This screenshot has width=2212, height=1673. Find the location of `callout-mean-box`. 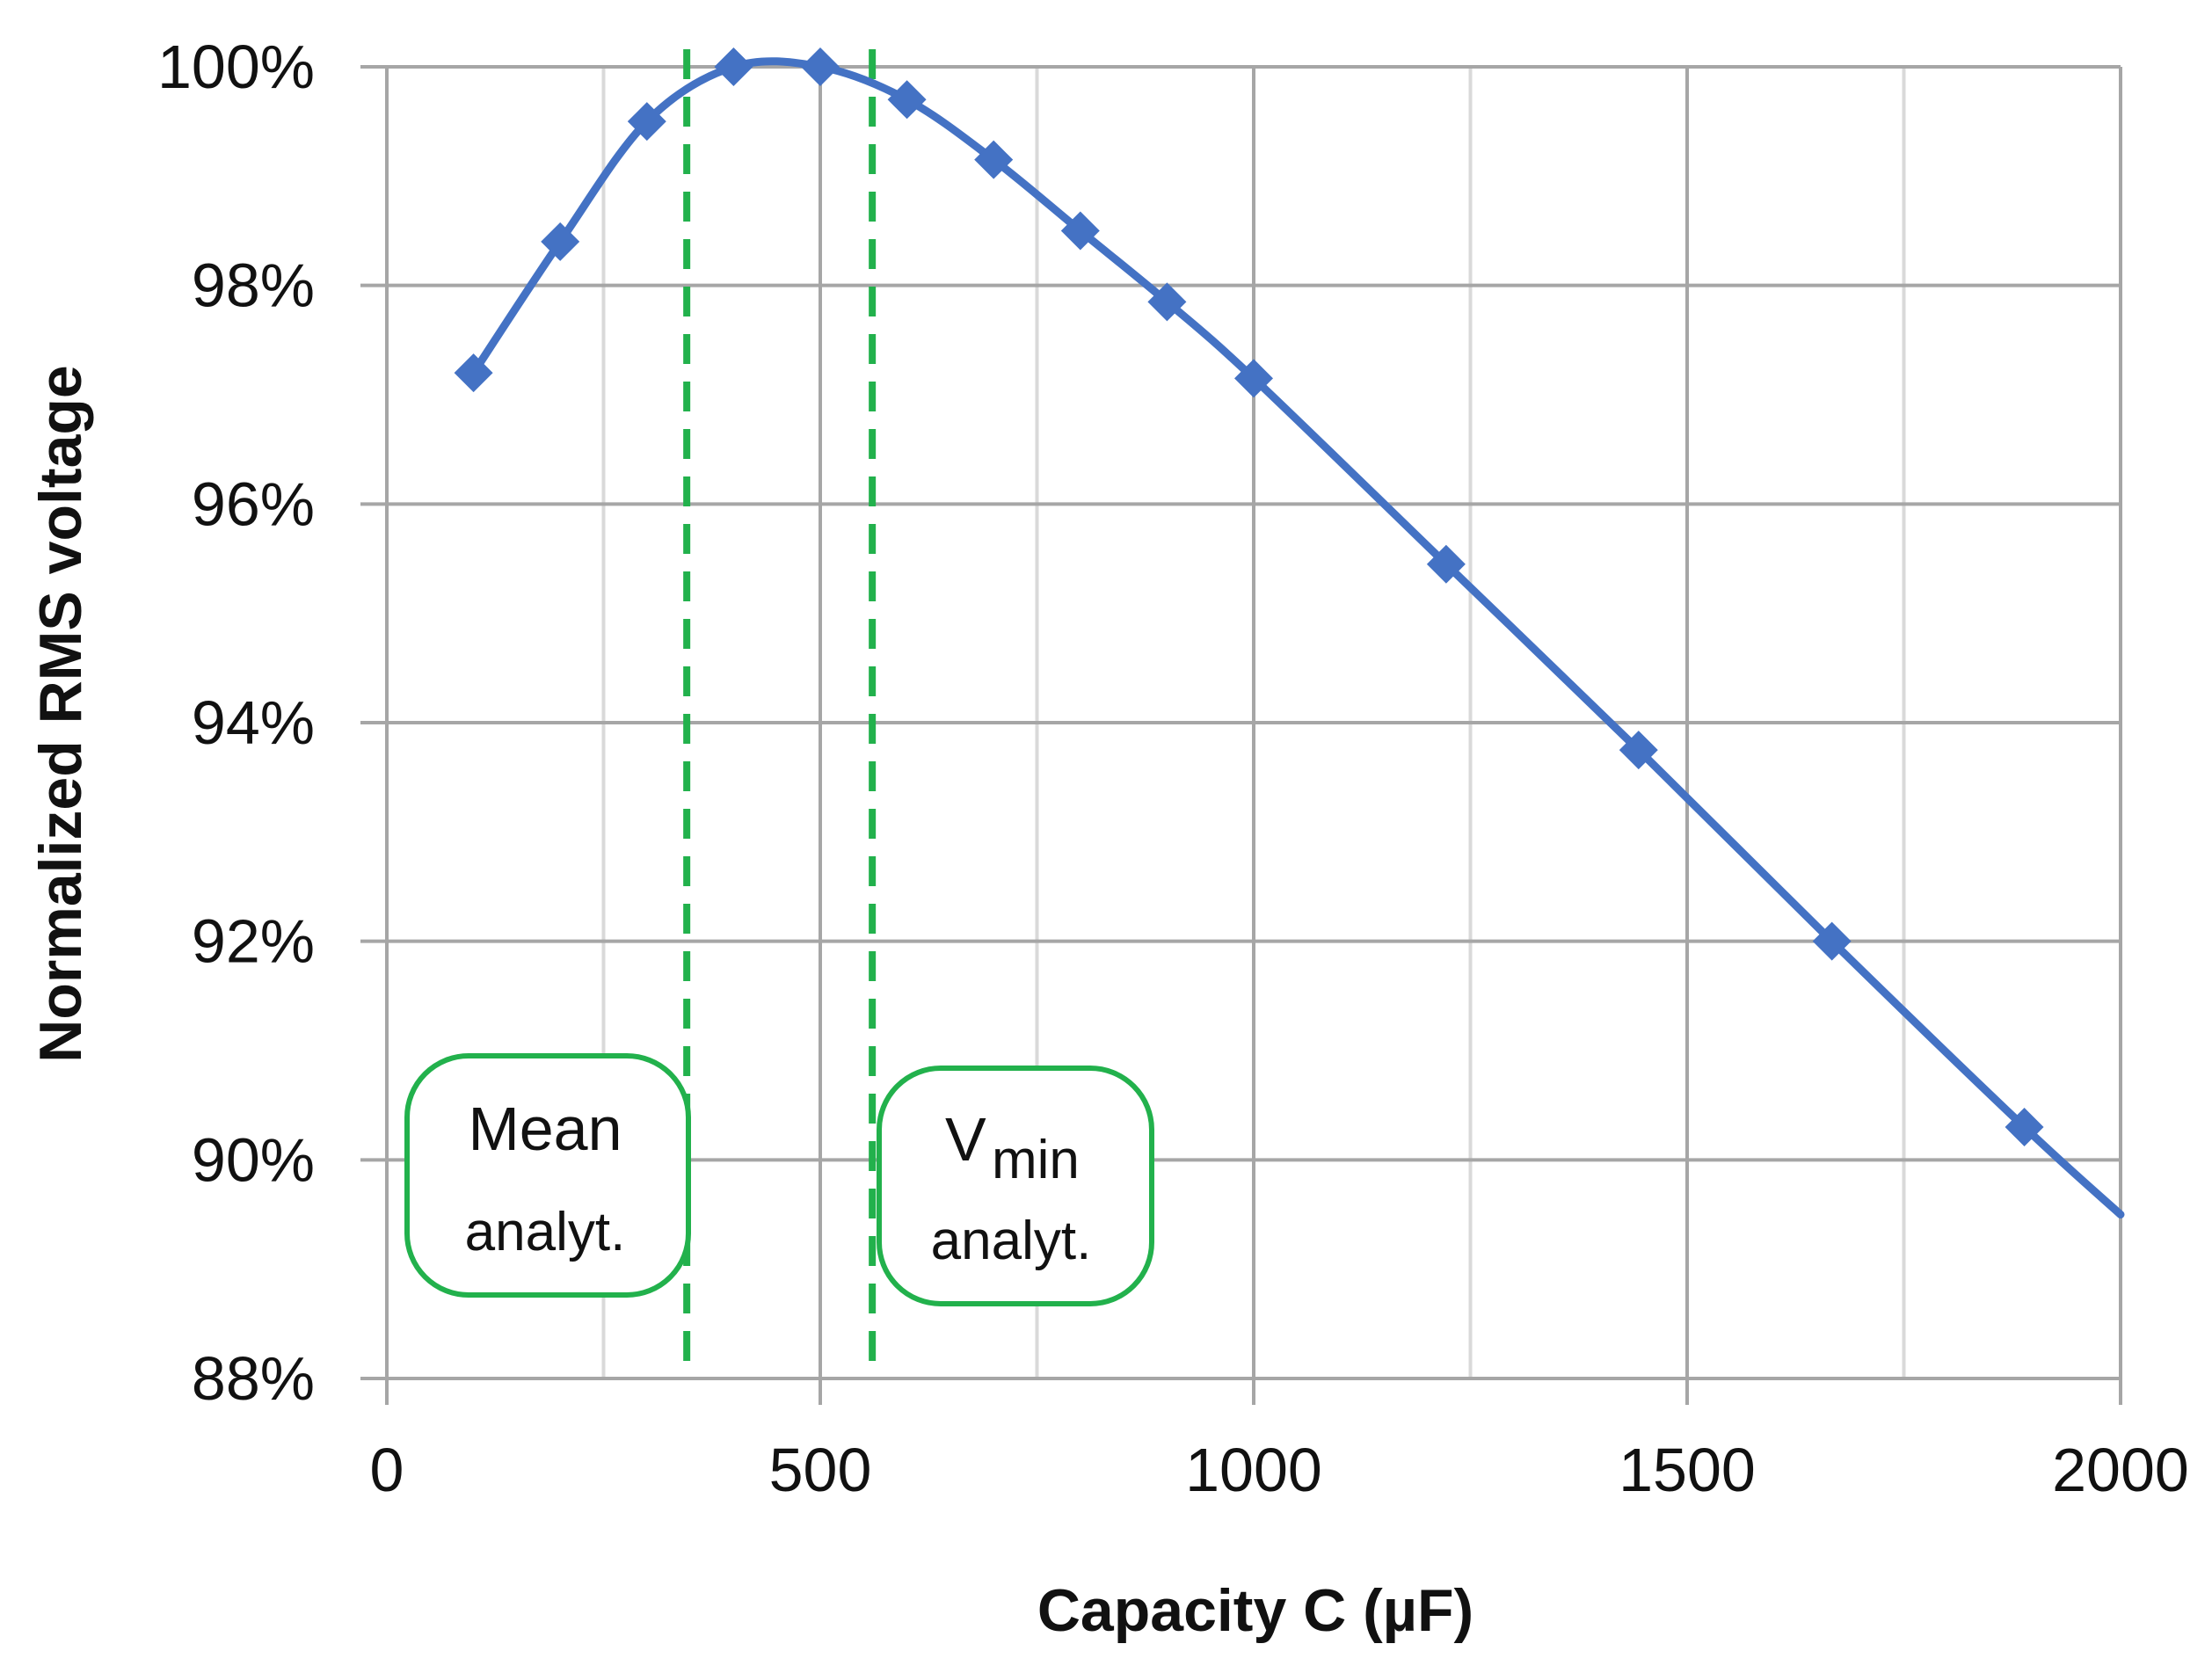

callout-mean-box is located at coordinates (547, 1175).